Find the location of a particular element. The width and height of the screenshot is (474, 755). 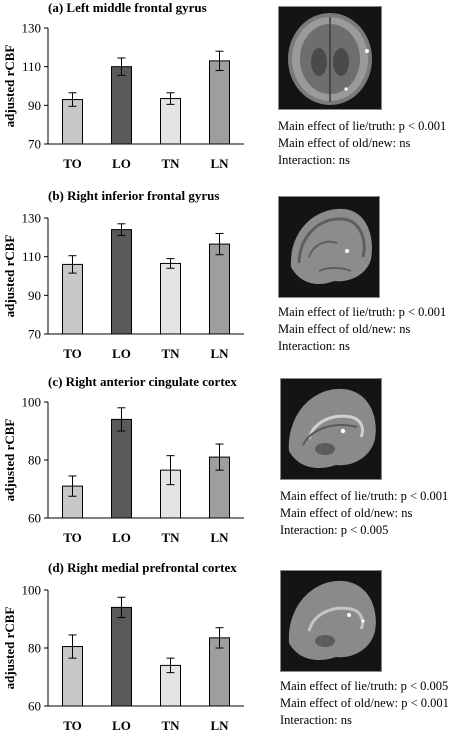

brain-scan-sagittal-medial is located at coordinates (331, 429).